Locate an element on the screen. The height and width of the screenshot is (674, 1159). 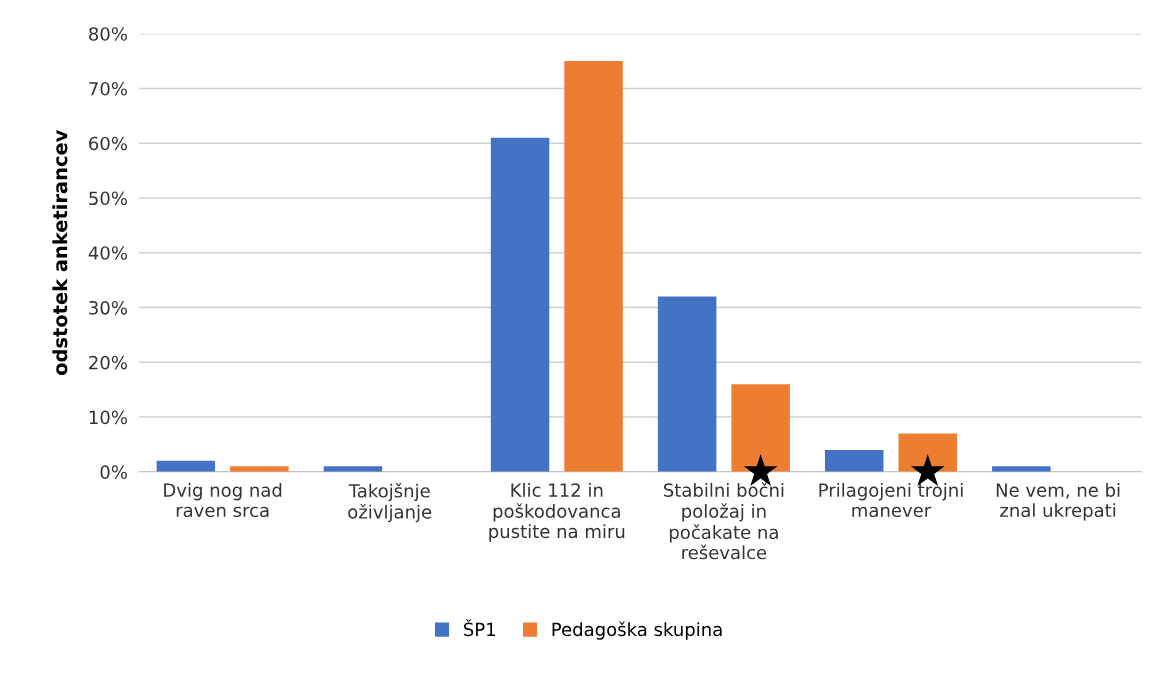
x-tick-label: Prilagojeni trojni manever is located at coordinates (891, 500).